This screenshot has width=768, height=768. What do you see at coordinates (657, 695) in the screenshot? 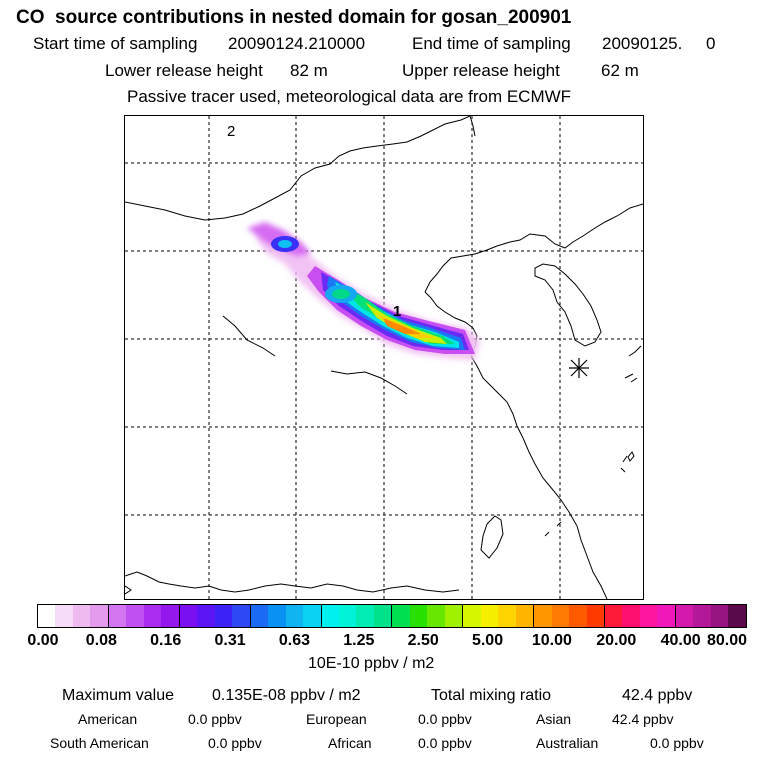
I see `total-mixing-value: 42.4 ppbv` at bounding box center [657, 695].